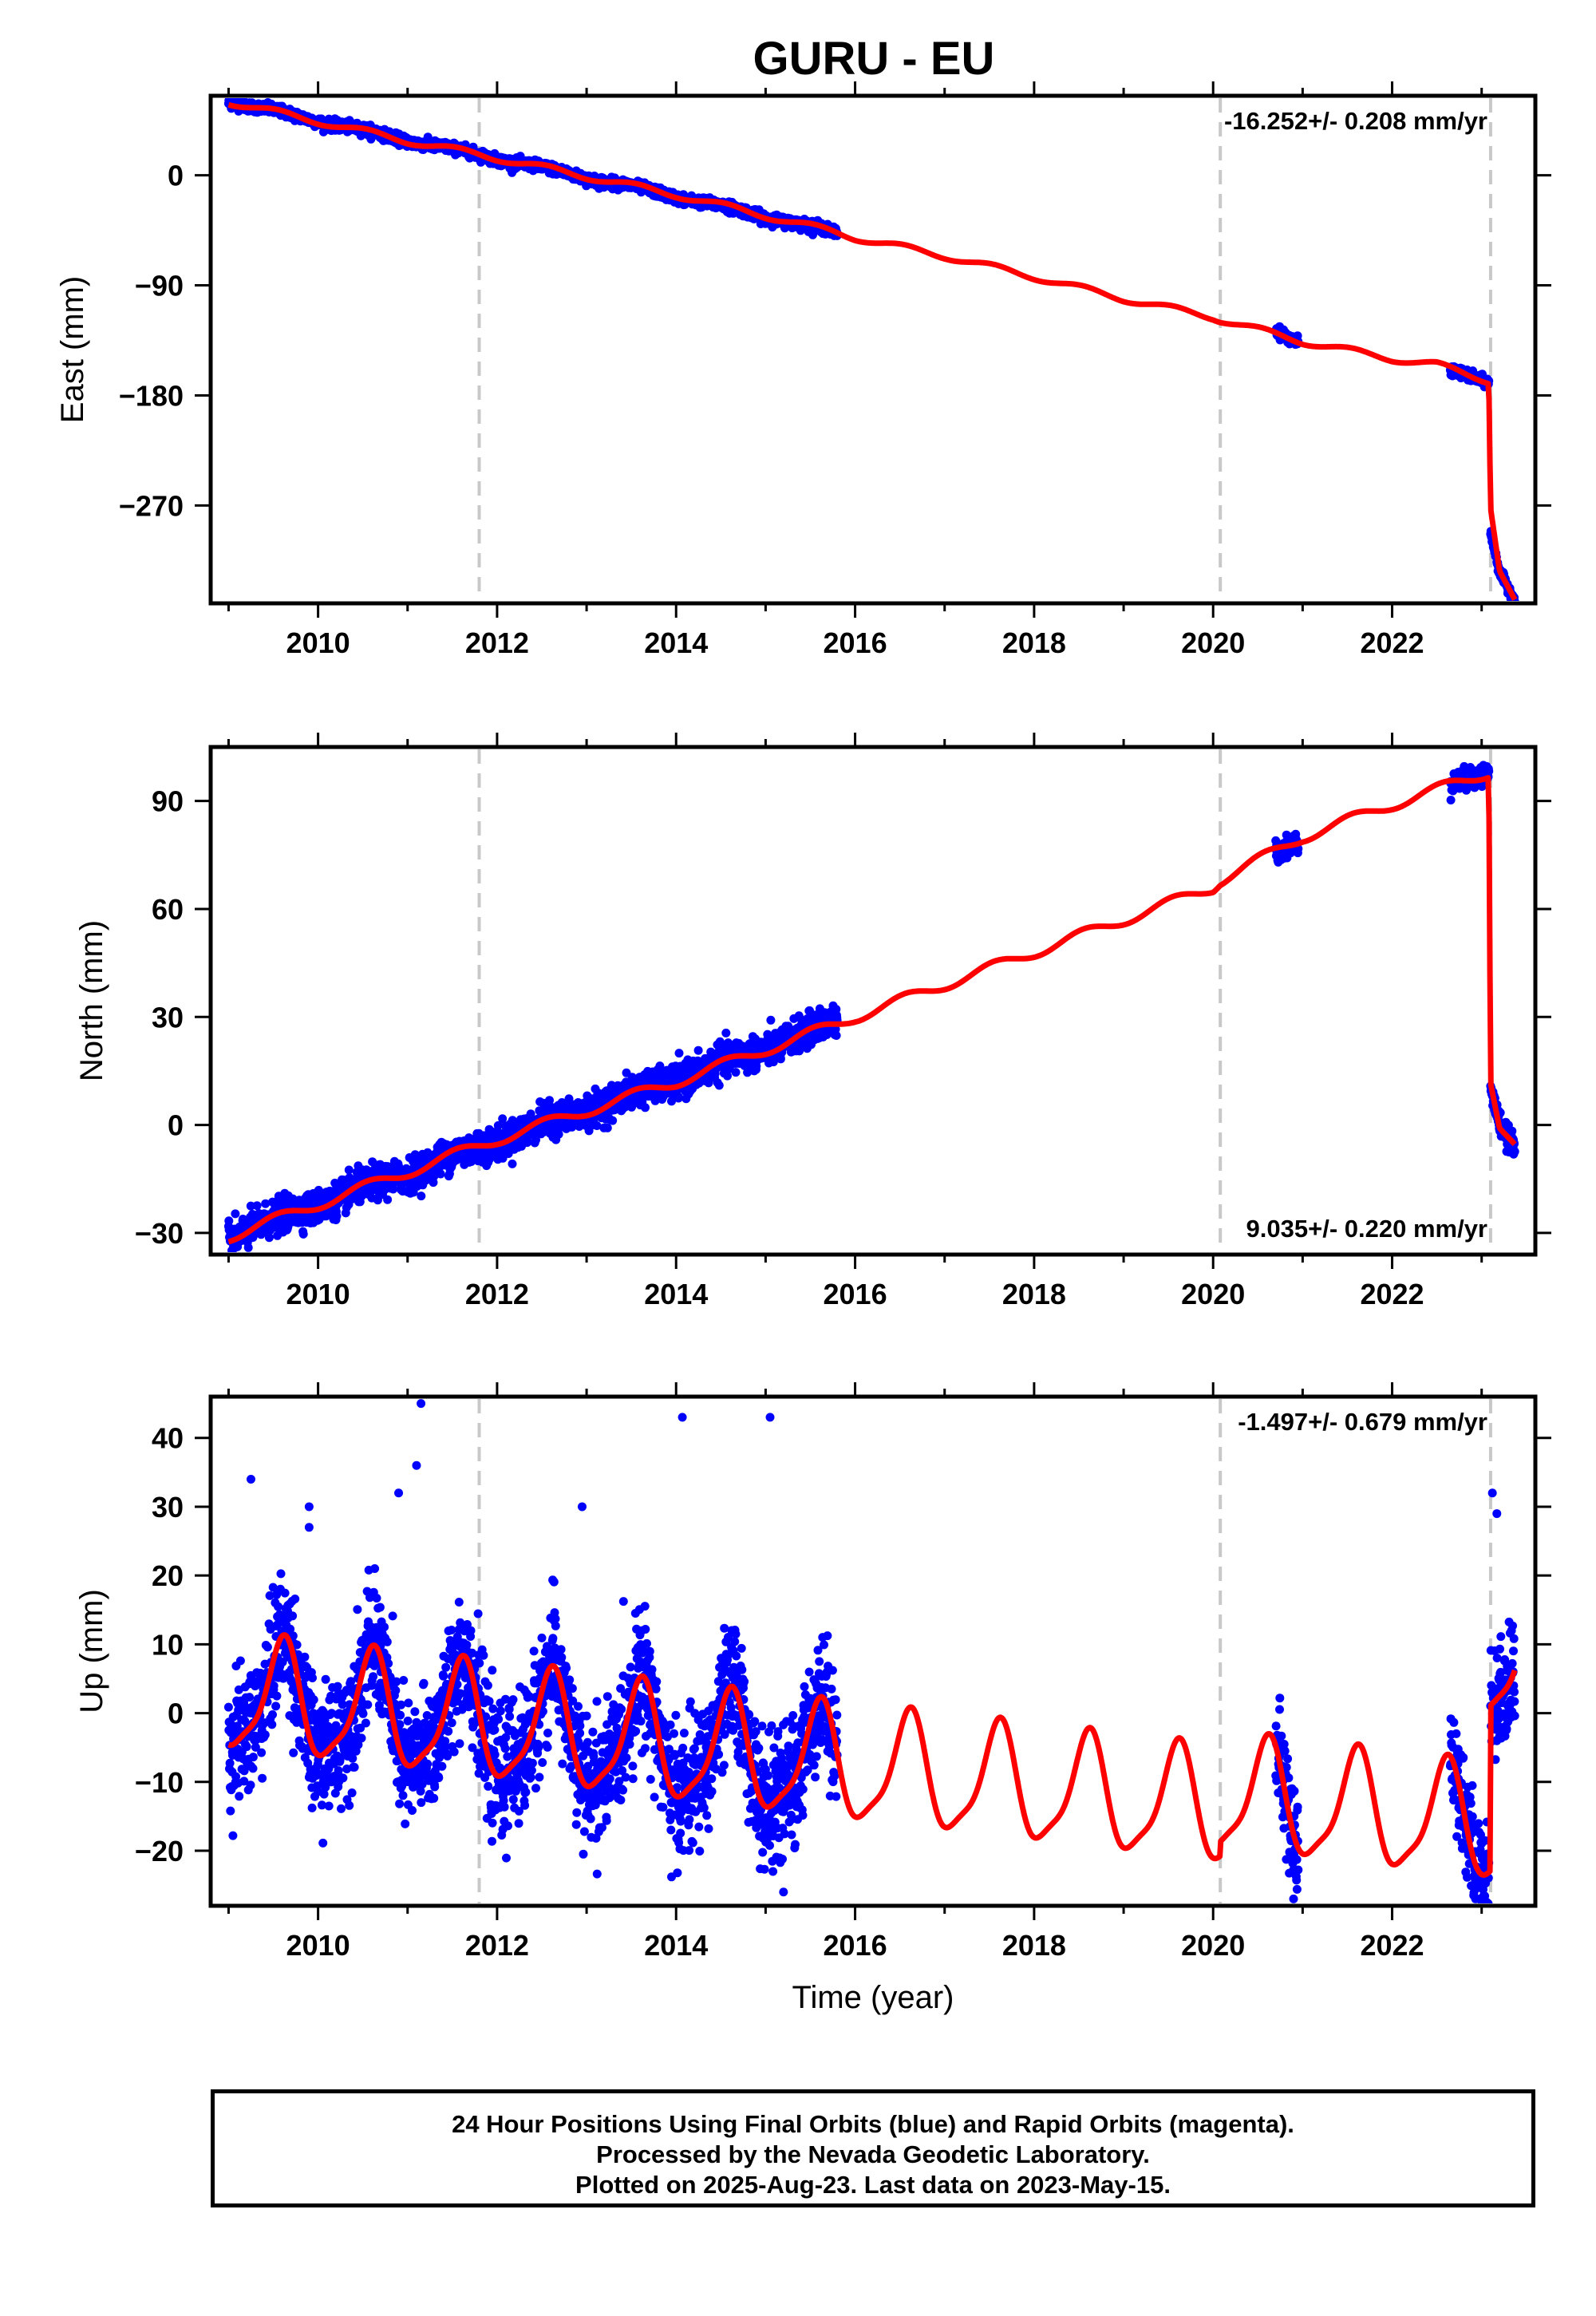 The image size is (1596, 2316). Describe the element at coordinates (72, 349) in the screenshot. I see `y-axis-label: East (mm)` at that location.